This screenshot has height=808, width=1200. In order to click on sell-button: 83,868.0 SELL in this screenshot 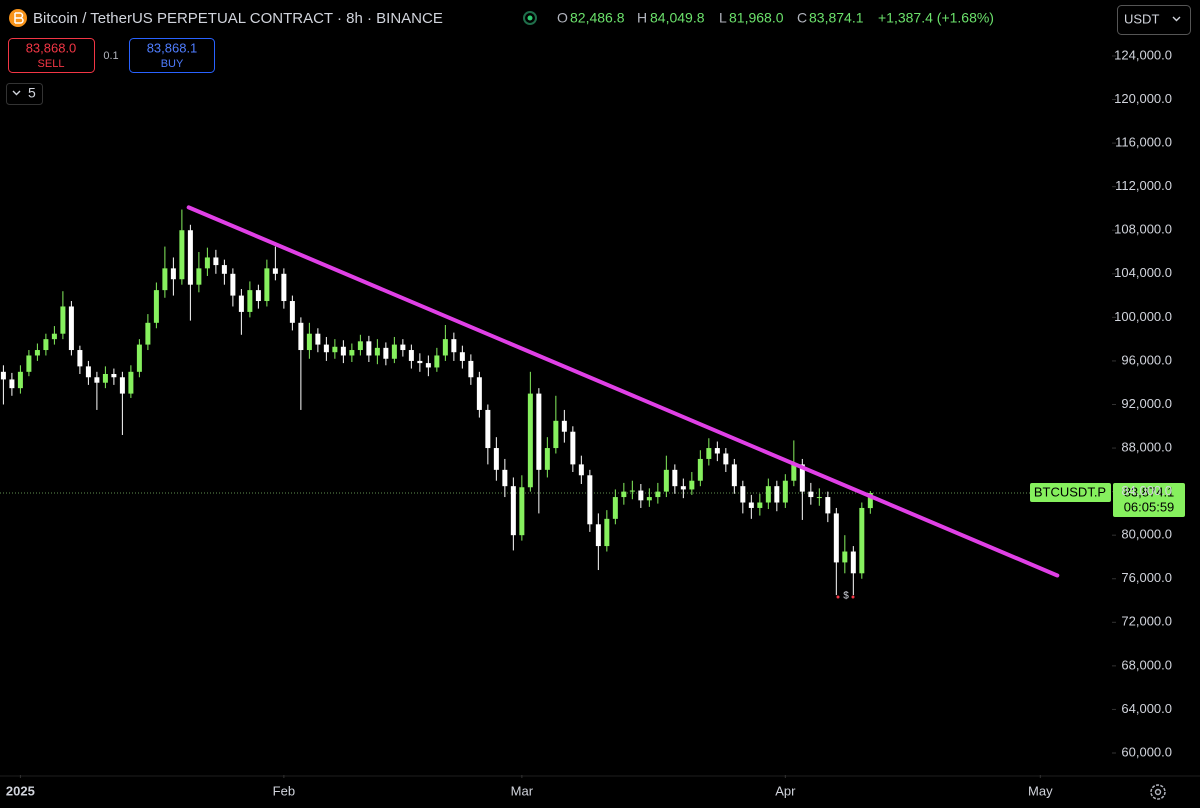, I will do `click(51, 55)`.